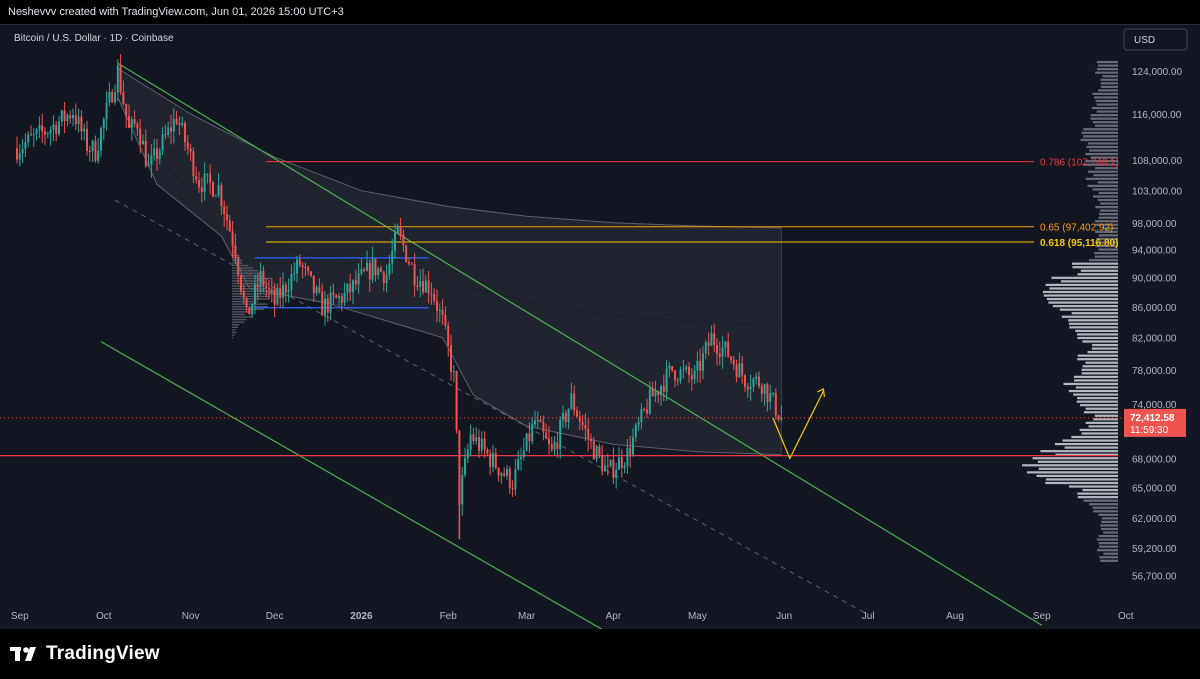 This screenshot has width=1200, height=679. Describe the element at coordinates (1079, 243) in the screenshot. I see `fib-level-label: 0.618 (95,116.80)` at that location.